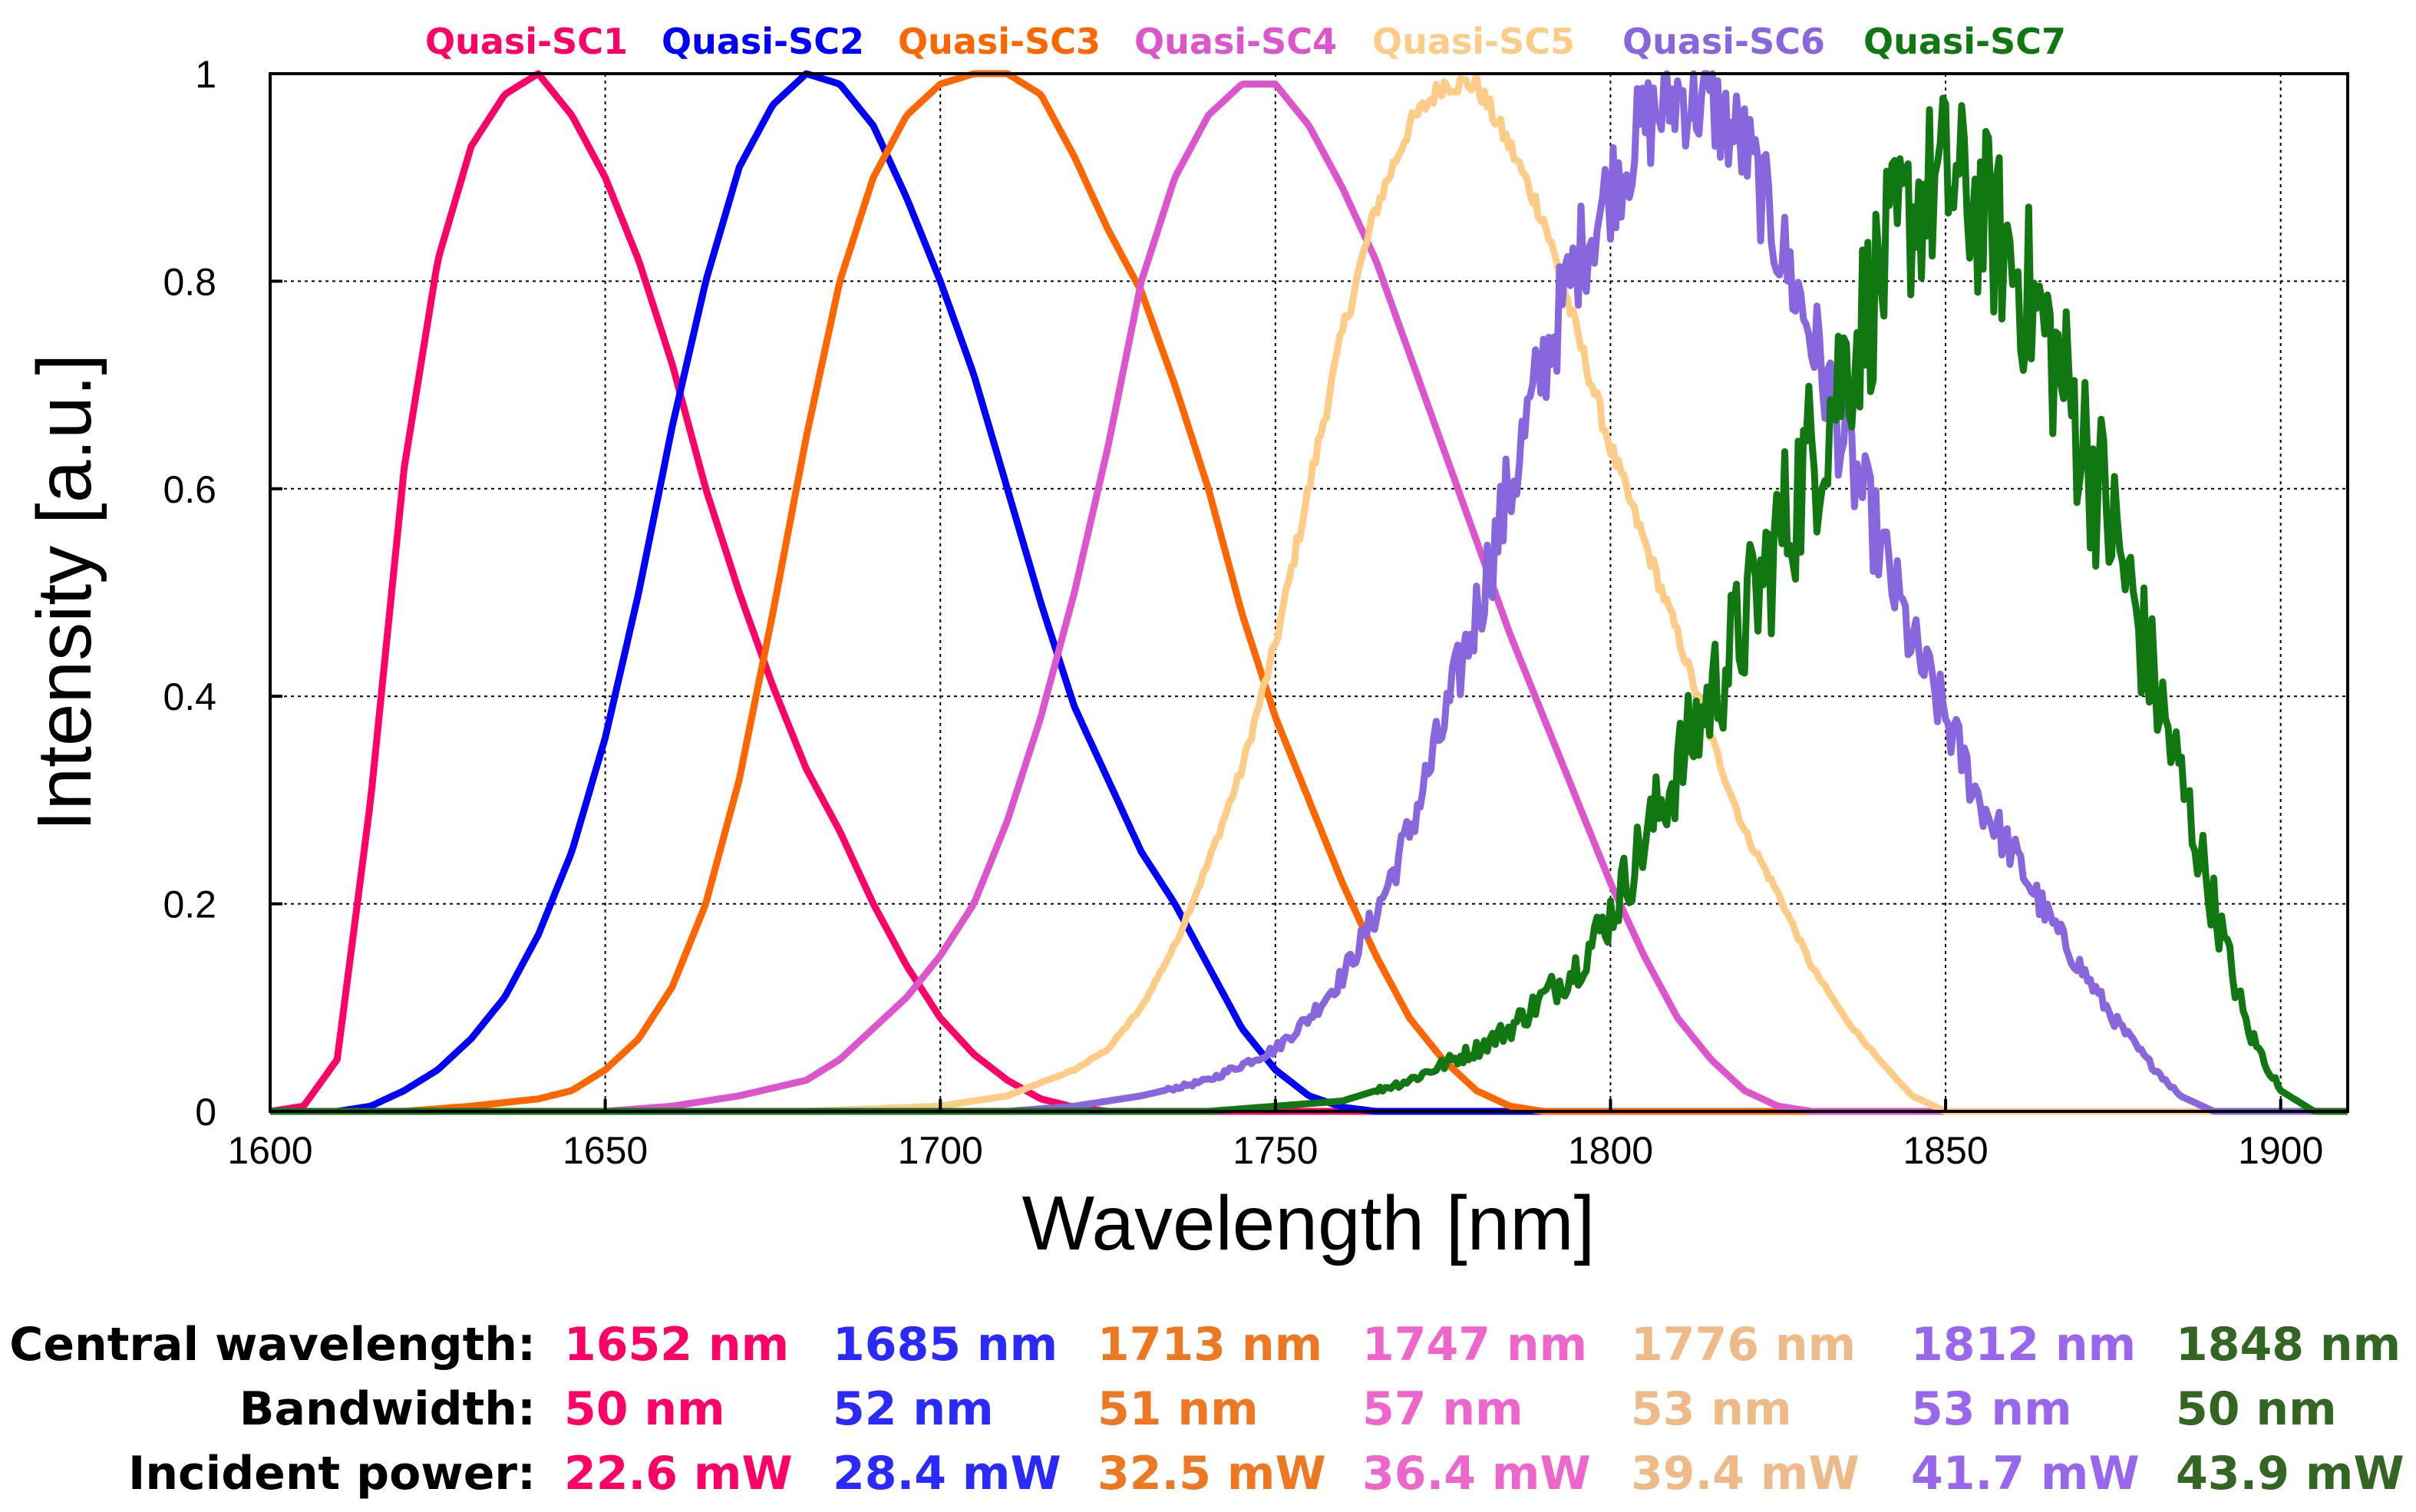  Describe the element at coordinates (2288, 1345) in the screenshot. I see `table-cell: 1848 nm` at that location.